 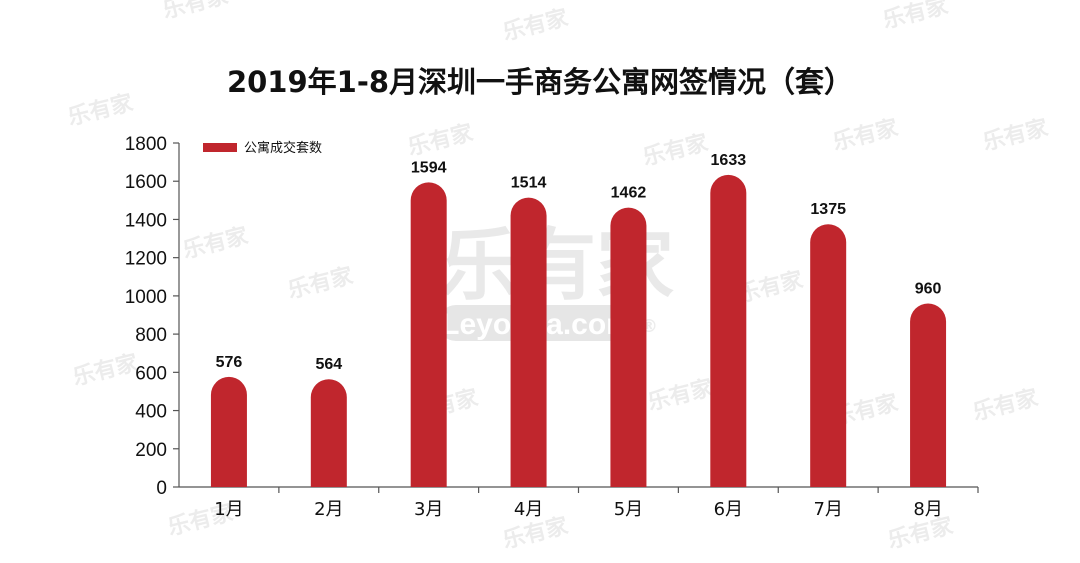 What do you see at coordinates (146, 144) in the screenshot?
I see `y-tick-label: 1800` at bounding box center [146, 144].